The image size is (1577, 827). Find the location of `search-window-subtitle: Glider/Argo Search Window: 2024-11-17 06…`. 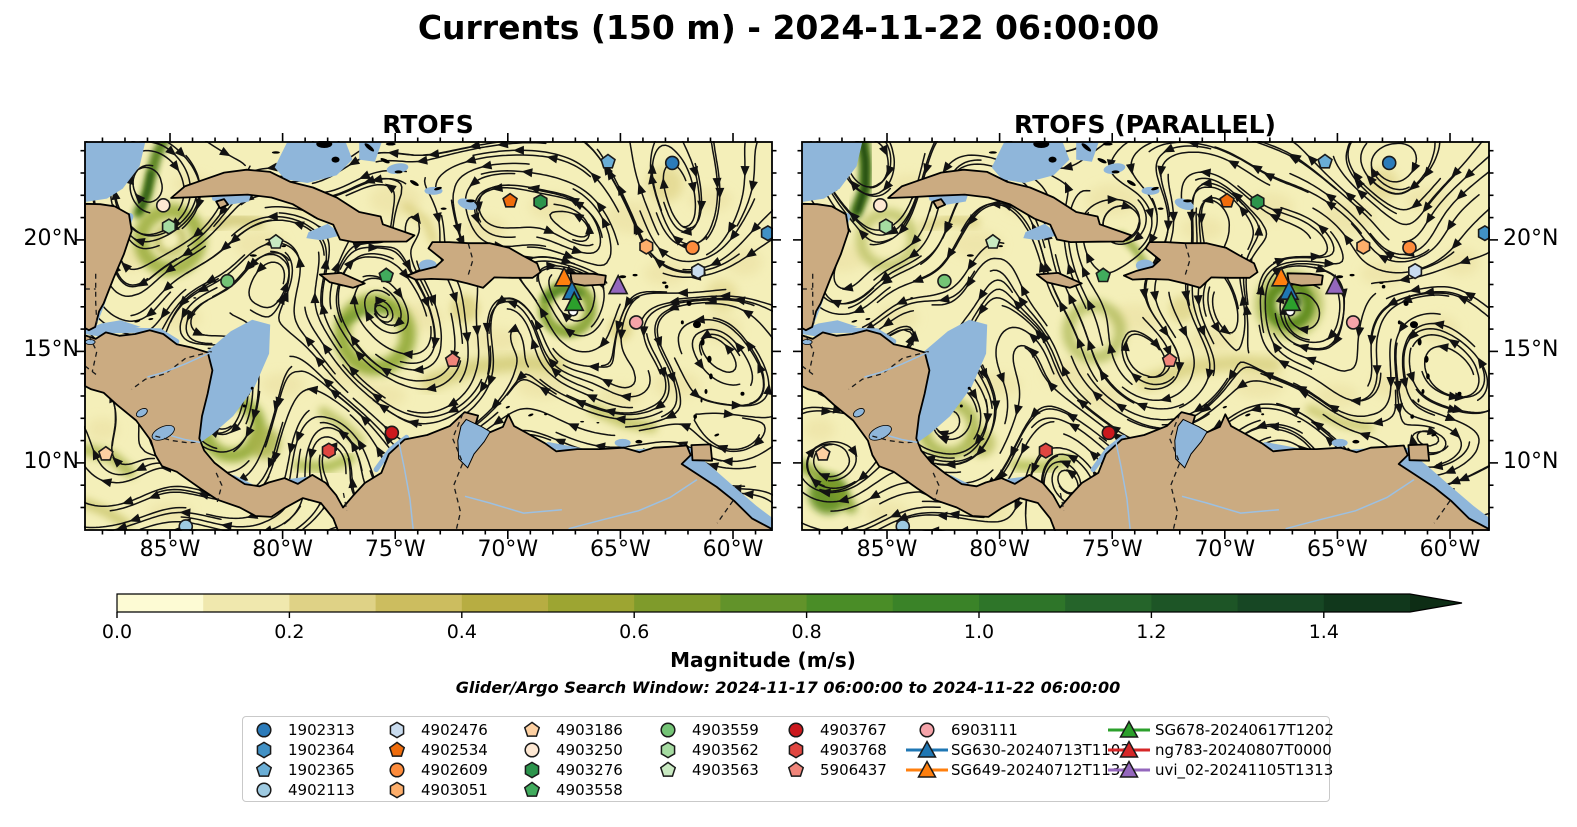

search-window-subtitle: Glider/Argo Search Window: 2024-11-17 06… is located at coordinates (788, 687).